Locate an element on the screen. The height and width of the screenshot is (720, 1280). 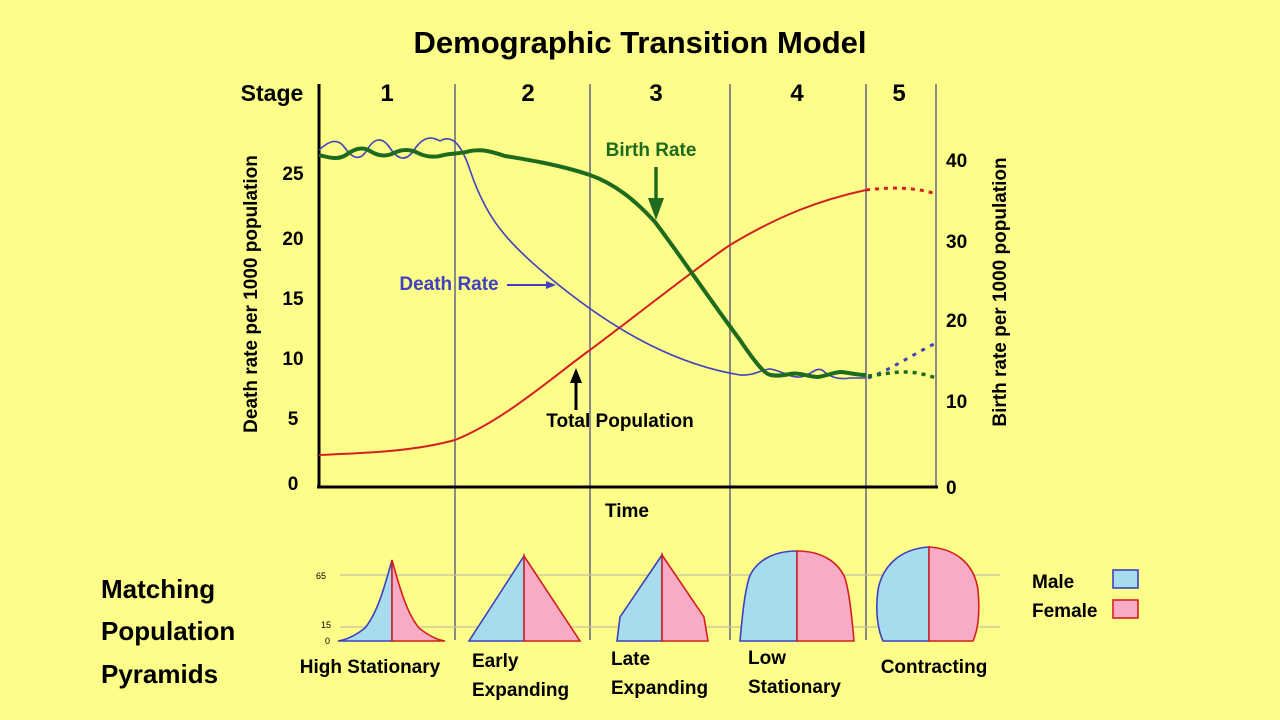
diagram-title: Demographic Transition Model is located at coordinates (640, 42).